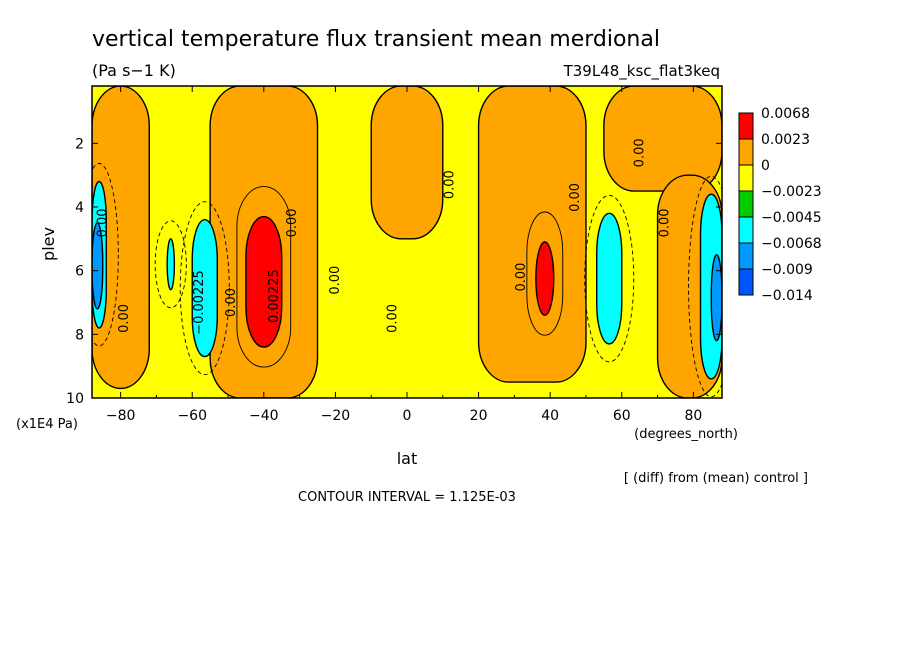 The height and width of the screenshot is (654, 904). I want to click on x-tick-label-3: −20, so click(336, 416).